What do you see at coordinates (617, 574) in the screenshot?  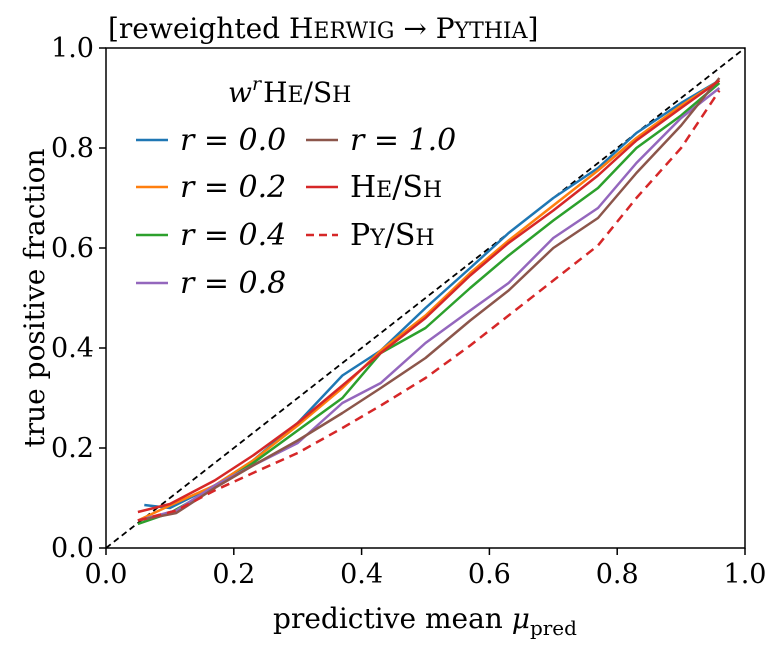 I see `x-tick-label: 0.8` at bounding box center [617, 574].